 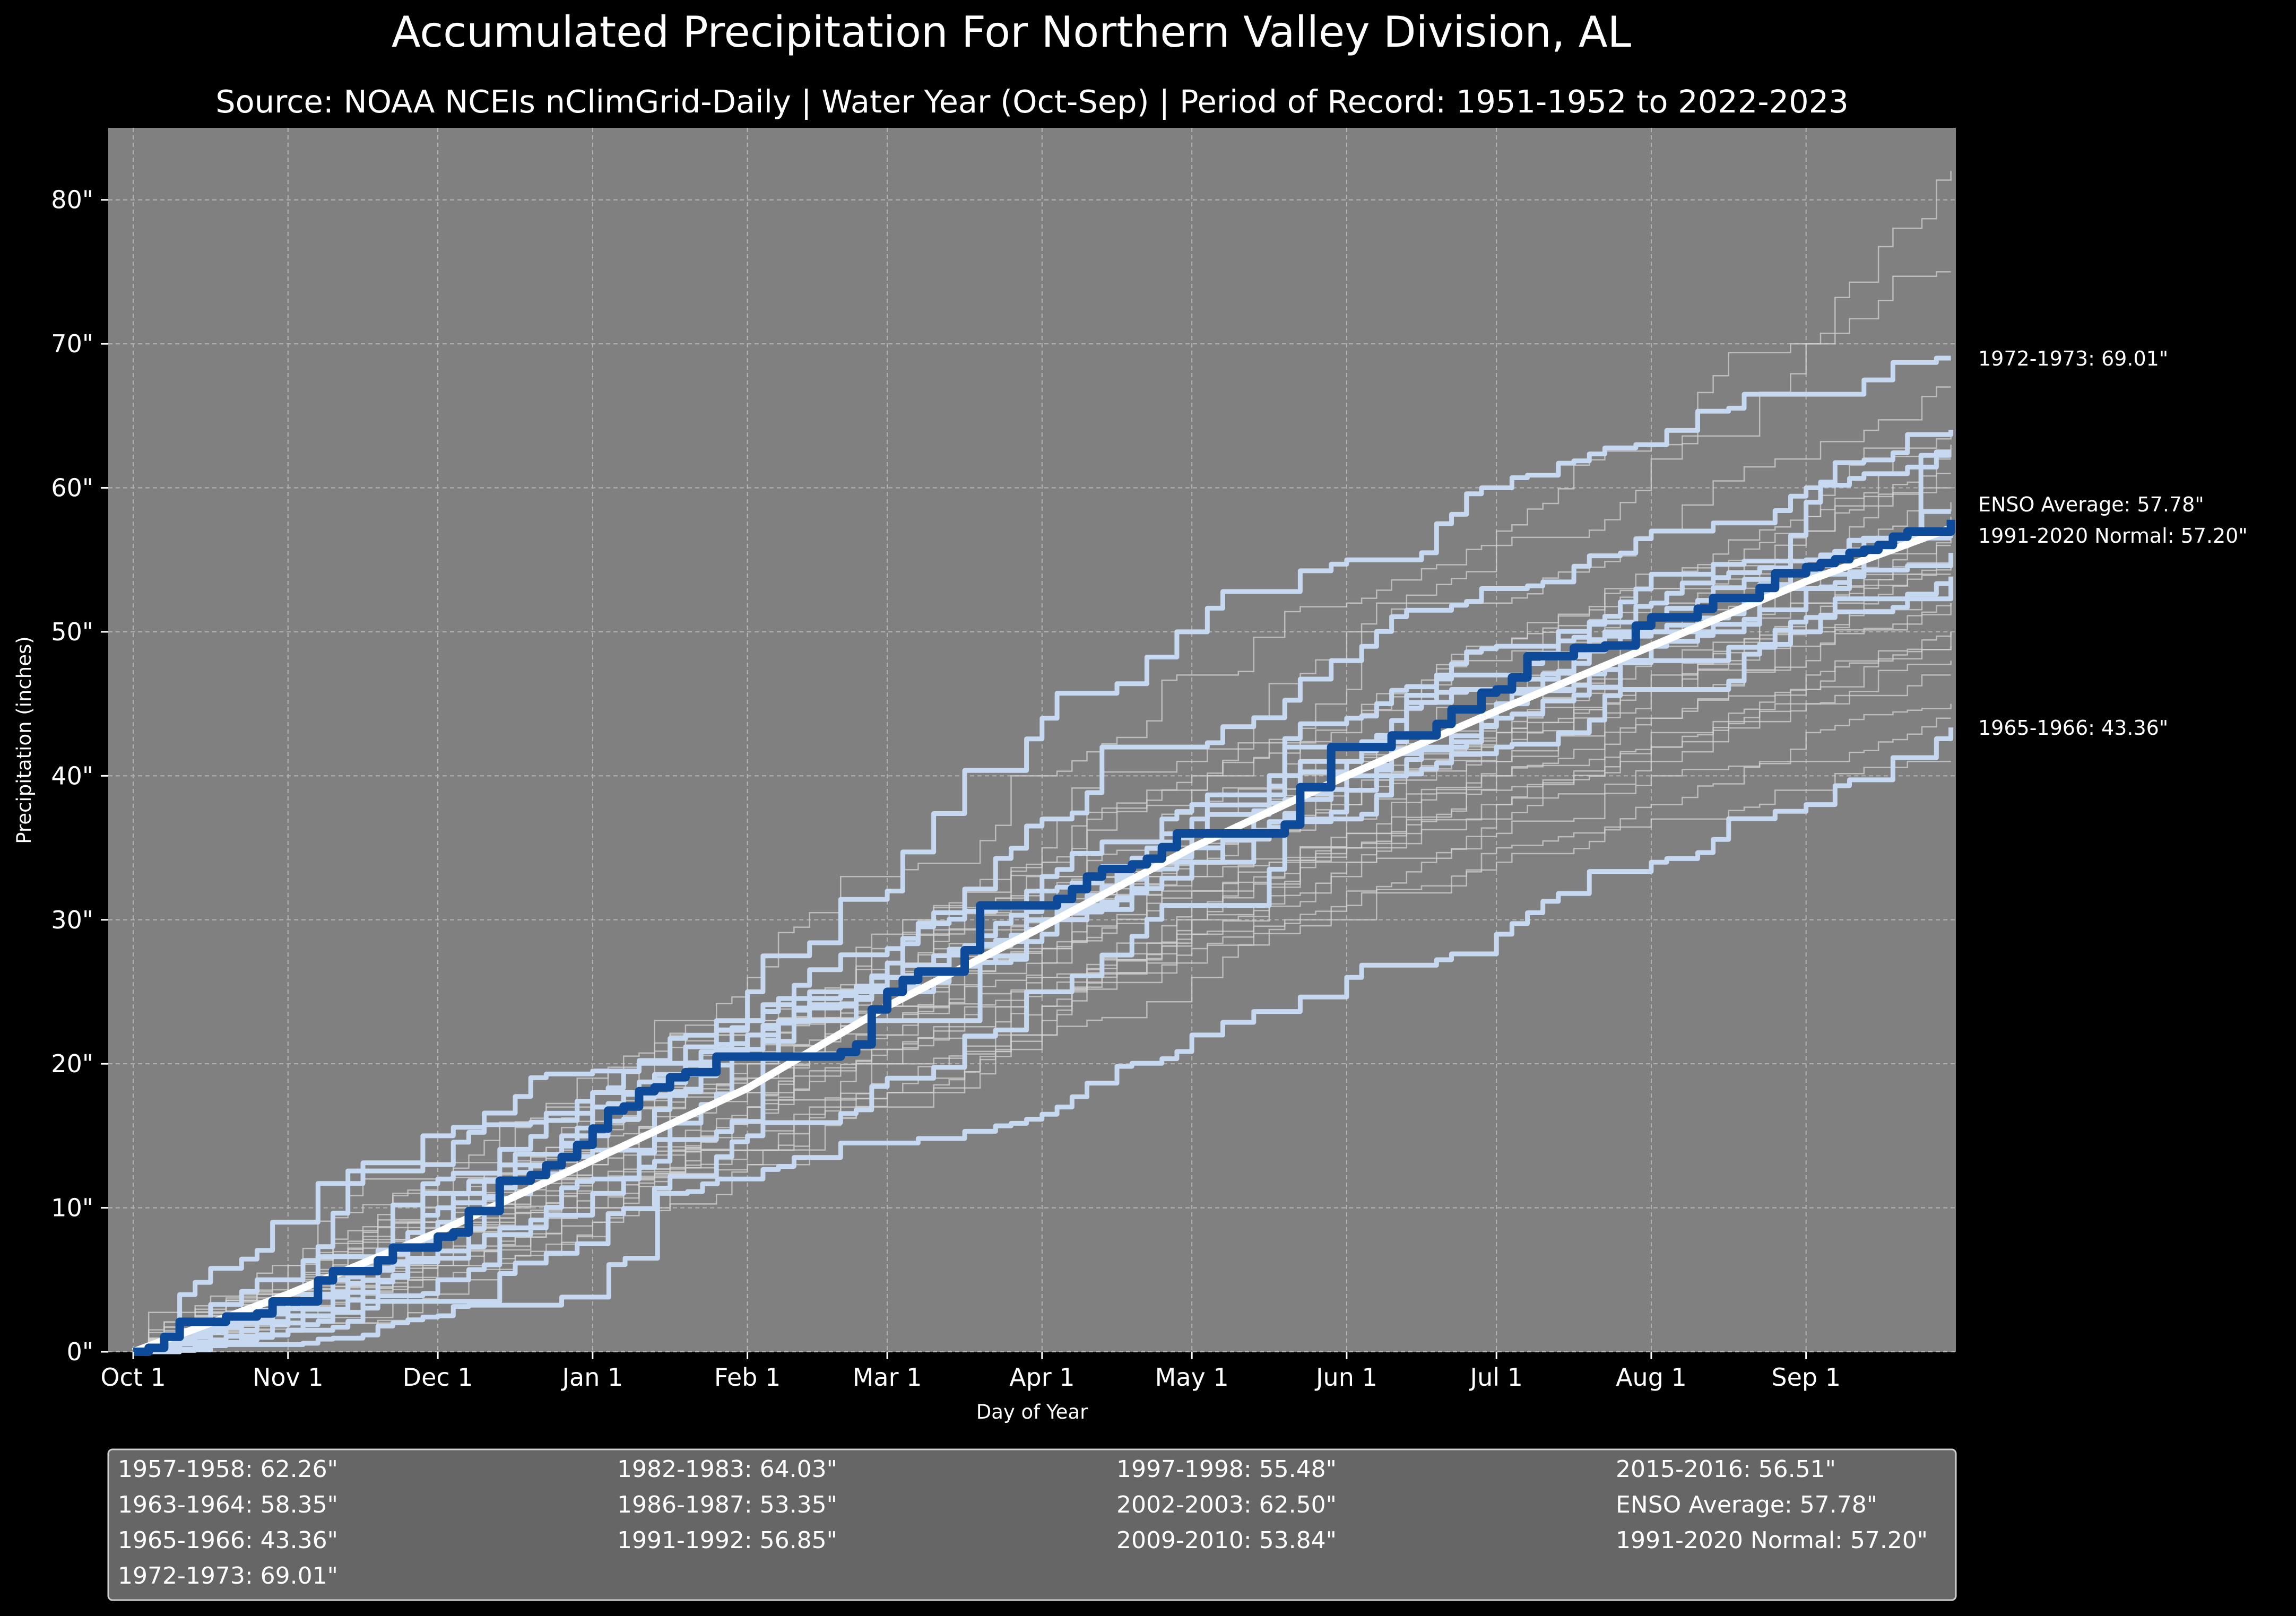 What do you see at coordinates (1032, 1412) in the screenshot?
I see `x-axis-label: Day of Year` at bounding box center [1032, 1412].